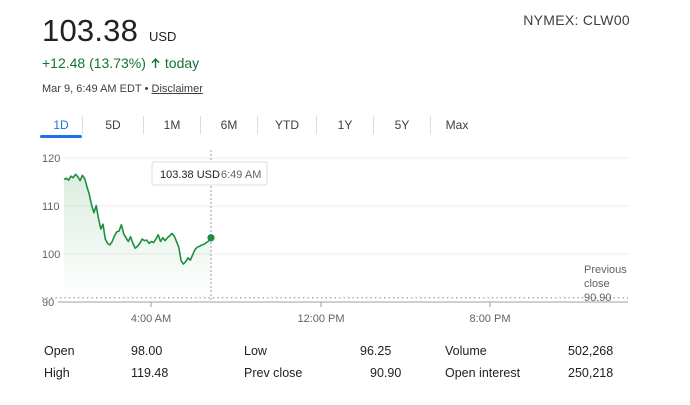  I want to click on change-period: today, so click(182, 63).